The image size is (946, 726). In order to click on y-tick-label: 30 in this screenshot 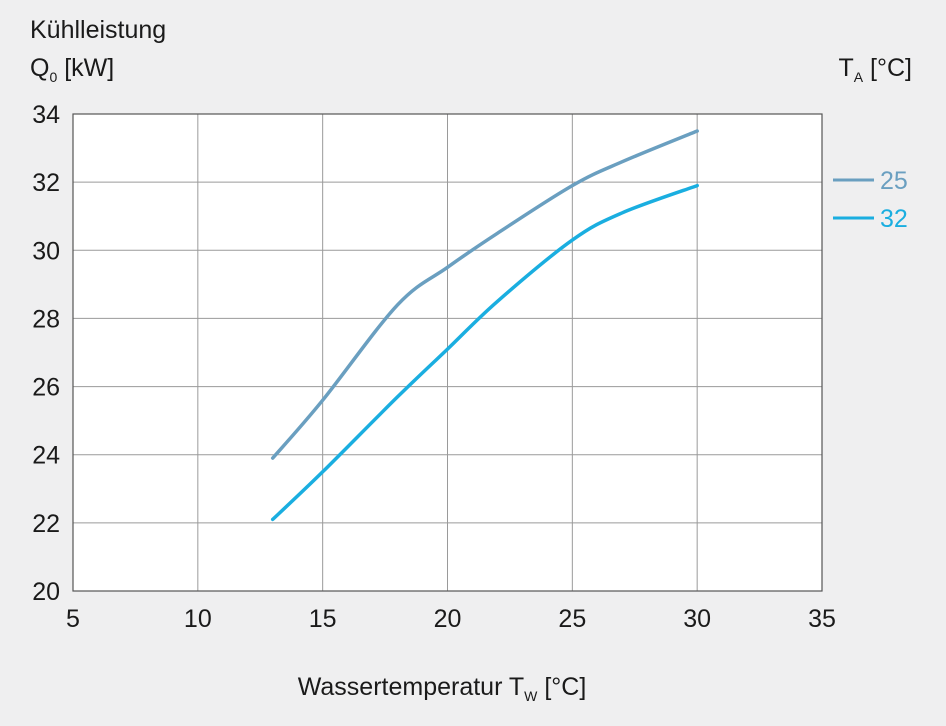, I will do `click(46, 251)`.